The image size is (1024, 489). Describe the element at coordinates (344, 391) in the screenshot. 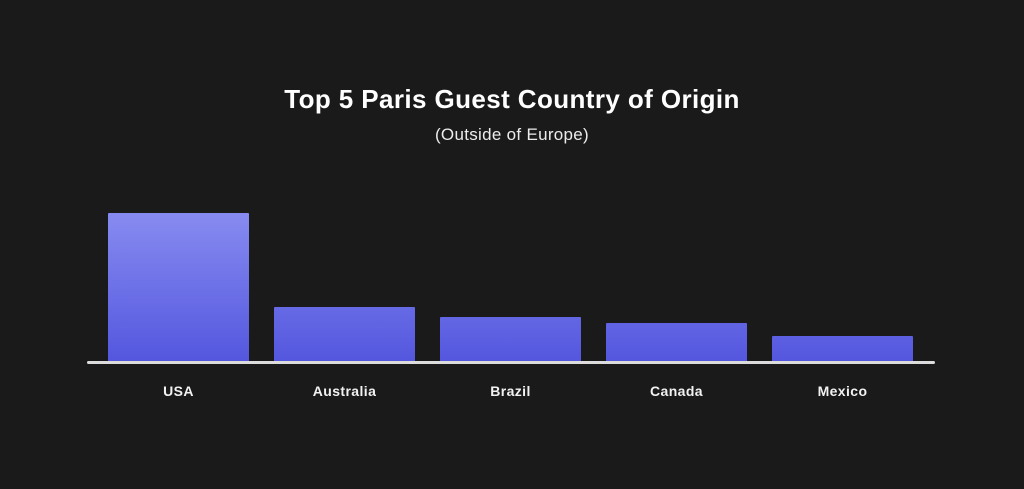

I see `axis-label-australia: Australia` at that location.